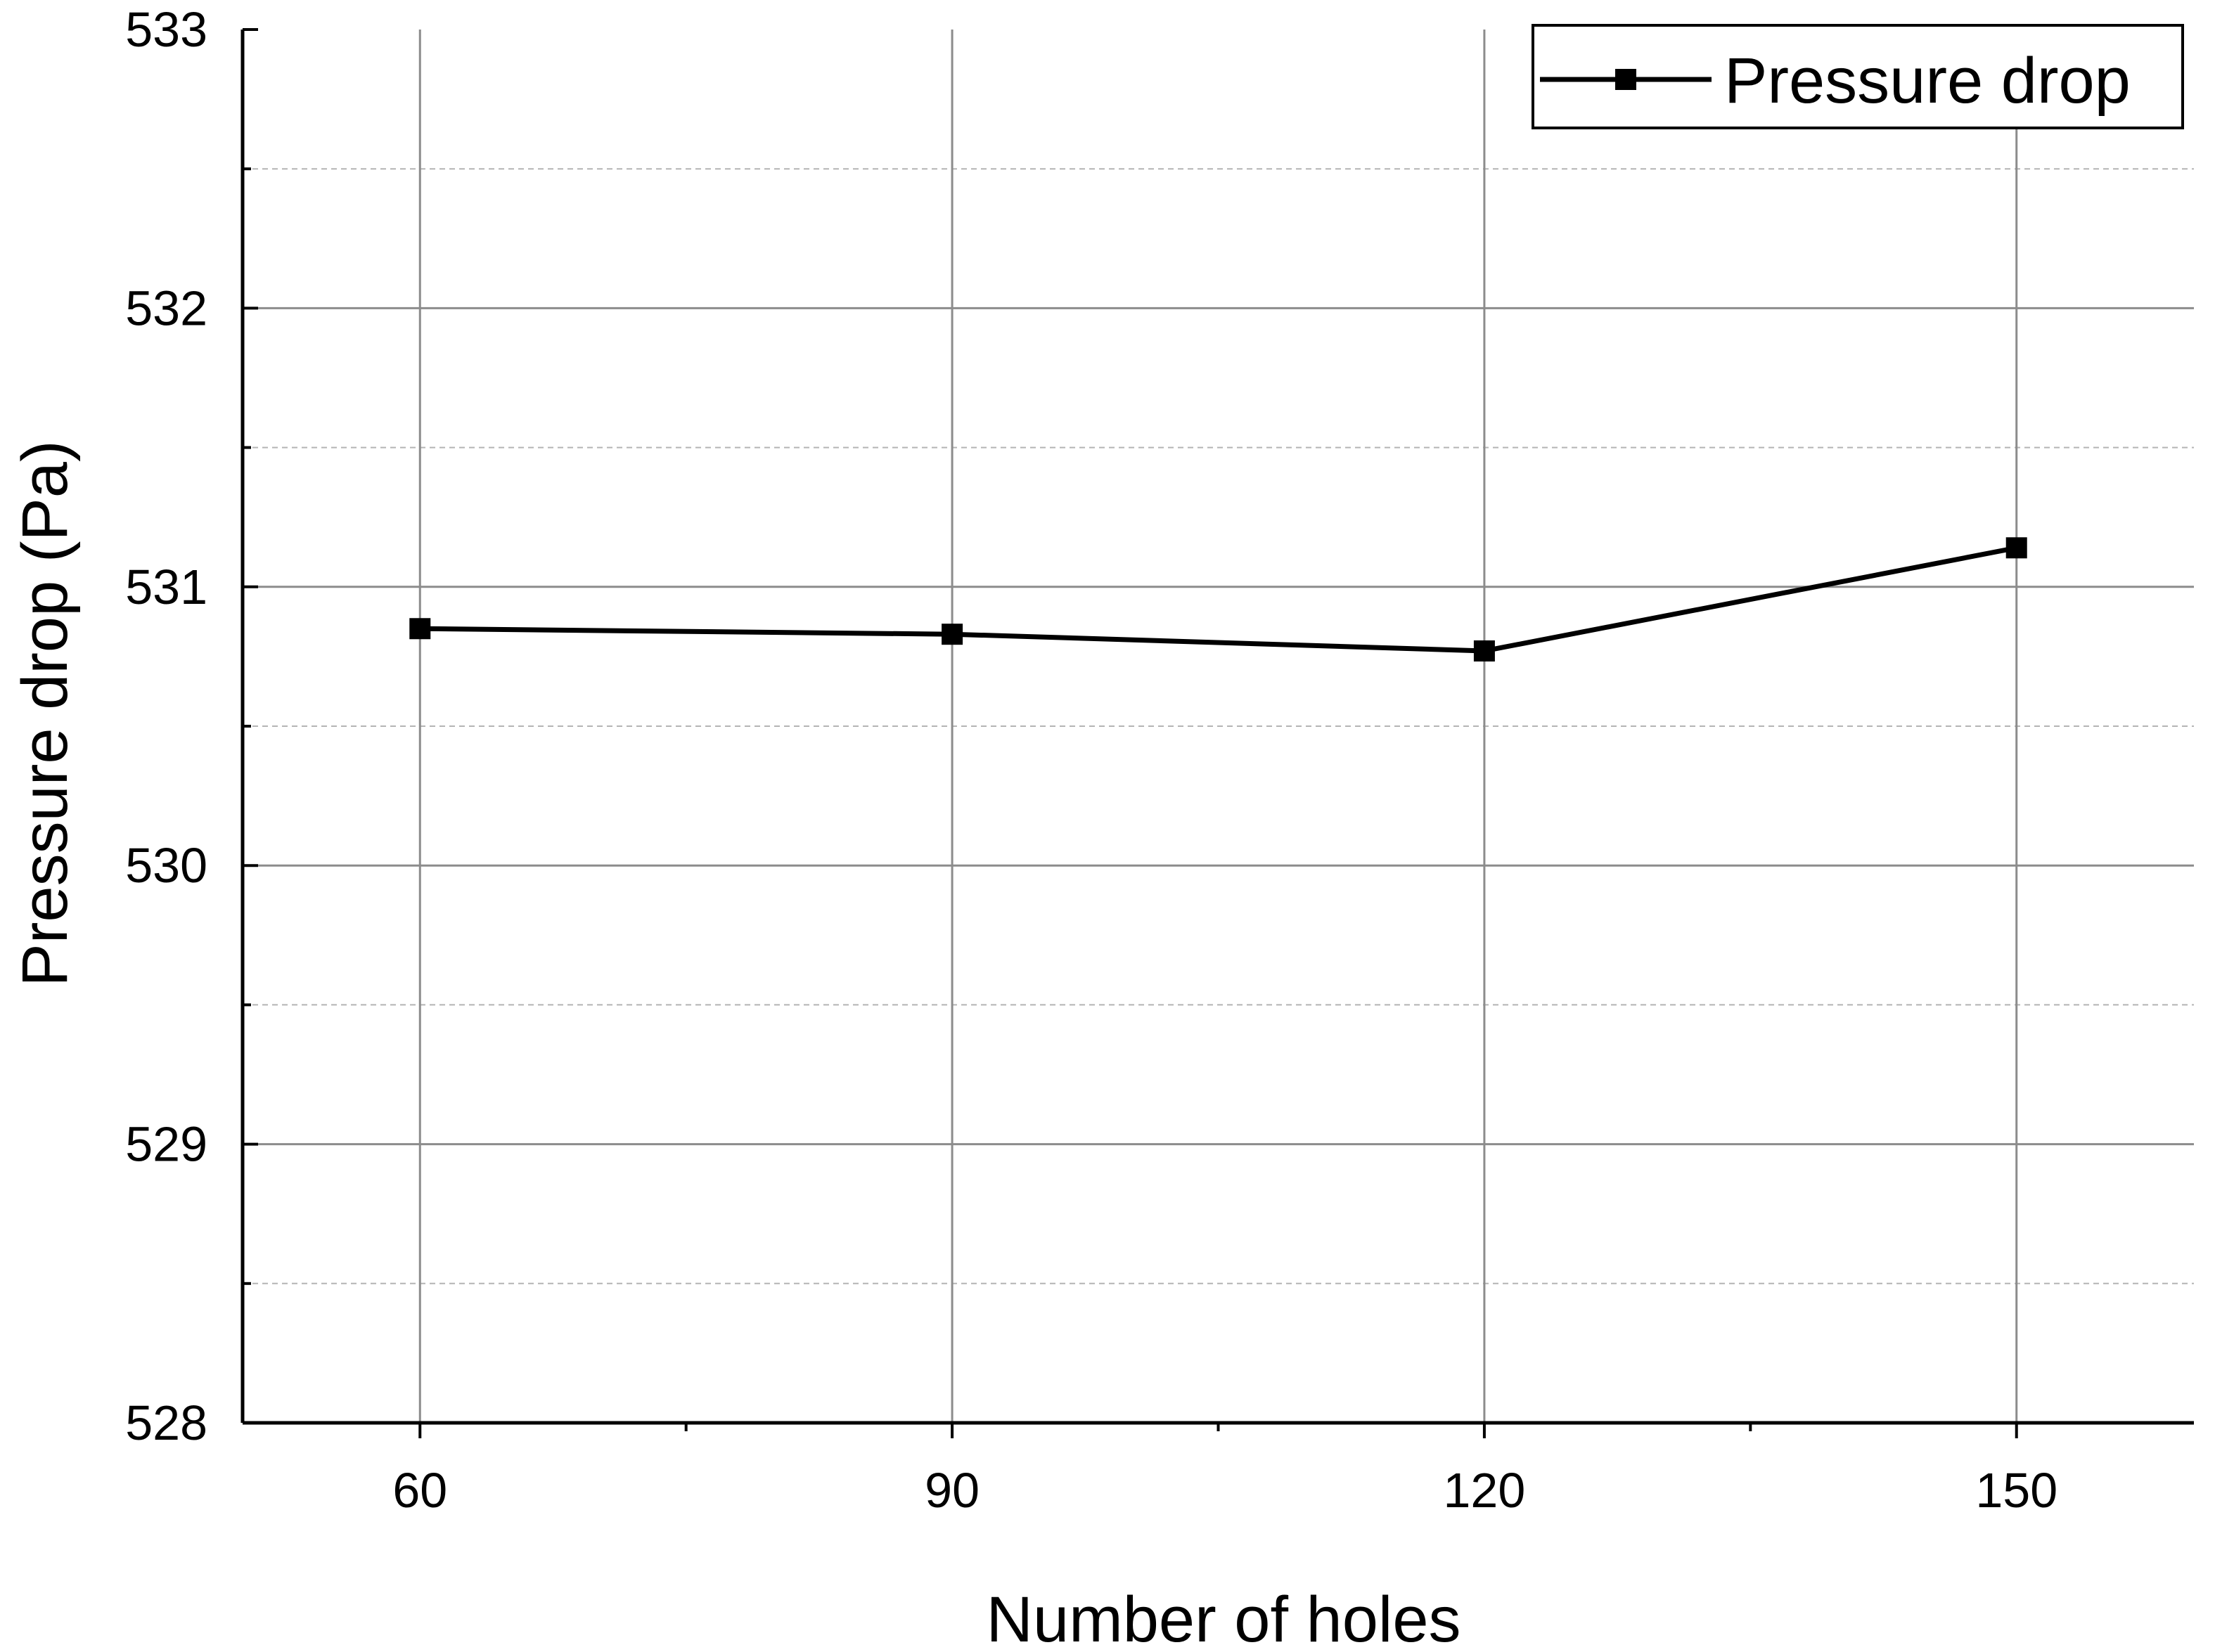 The width and height of the screenshot is (2215, 1652). I want to click on legend: Pressure drop, so click(1858, 76).